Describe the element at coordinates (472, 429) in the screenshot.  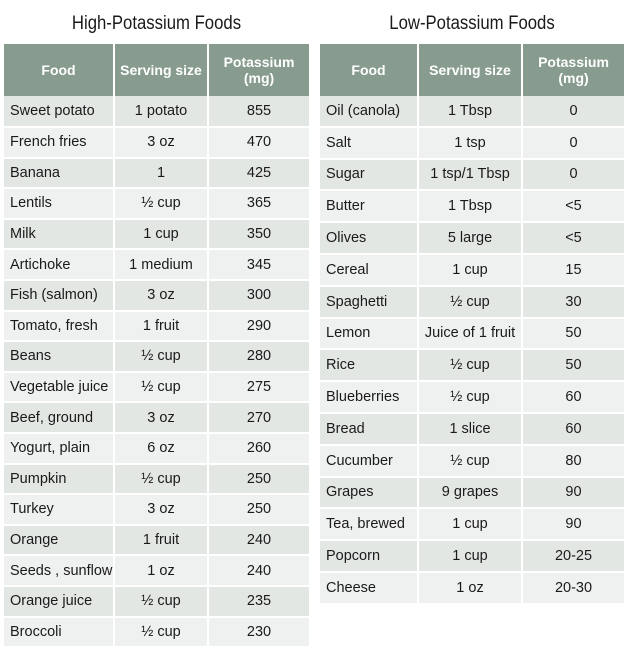
I see `table-row: Bread 1 slice 60` at that location.